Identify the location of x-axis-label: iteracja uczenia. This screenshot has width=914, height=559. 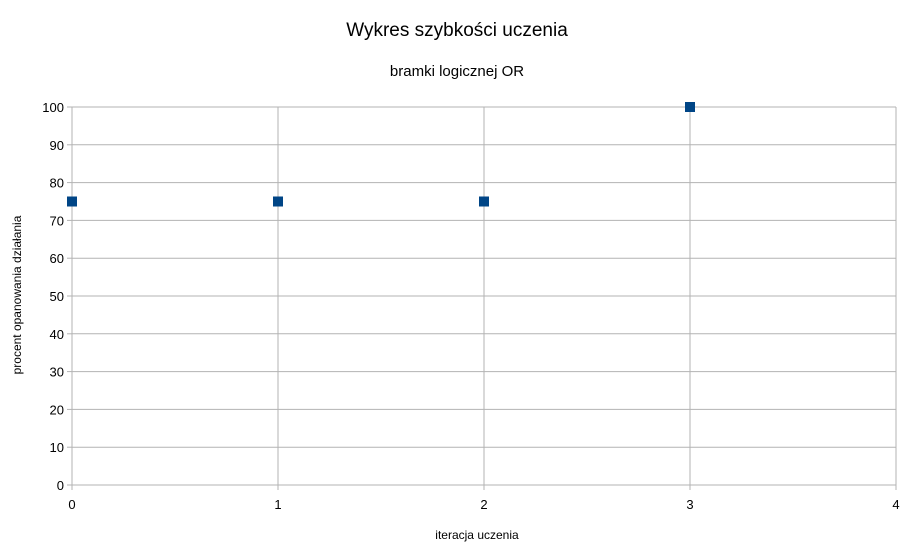
(477, 535).